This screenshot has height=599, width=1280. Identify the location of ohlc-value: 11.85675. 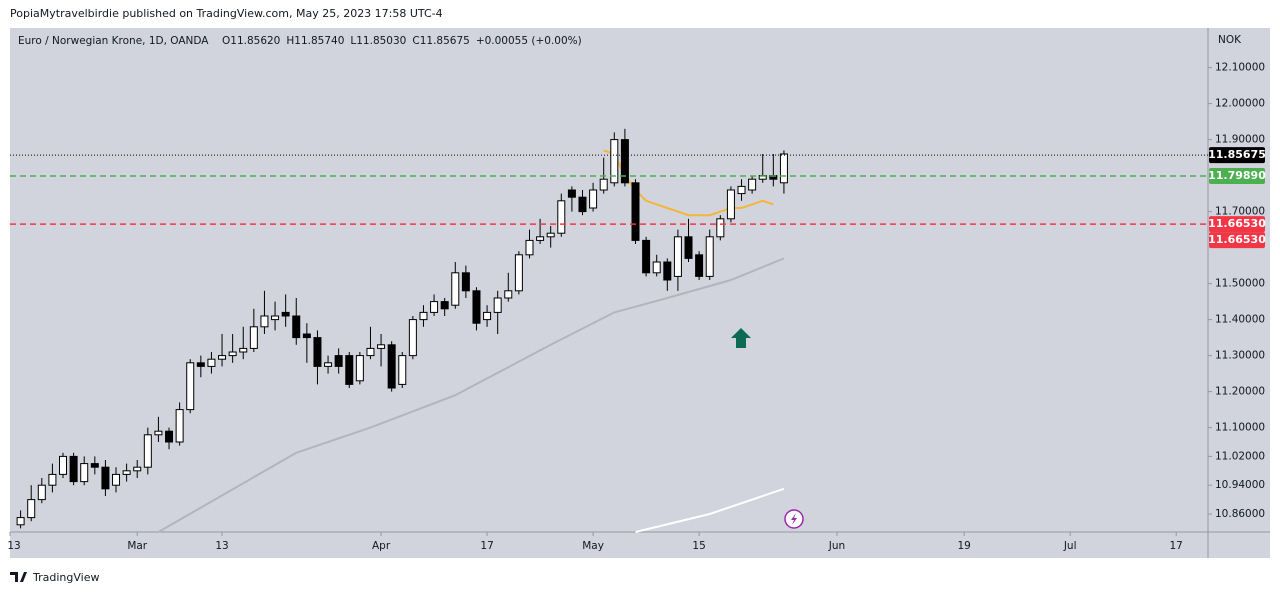
(445, 41).